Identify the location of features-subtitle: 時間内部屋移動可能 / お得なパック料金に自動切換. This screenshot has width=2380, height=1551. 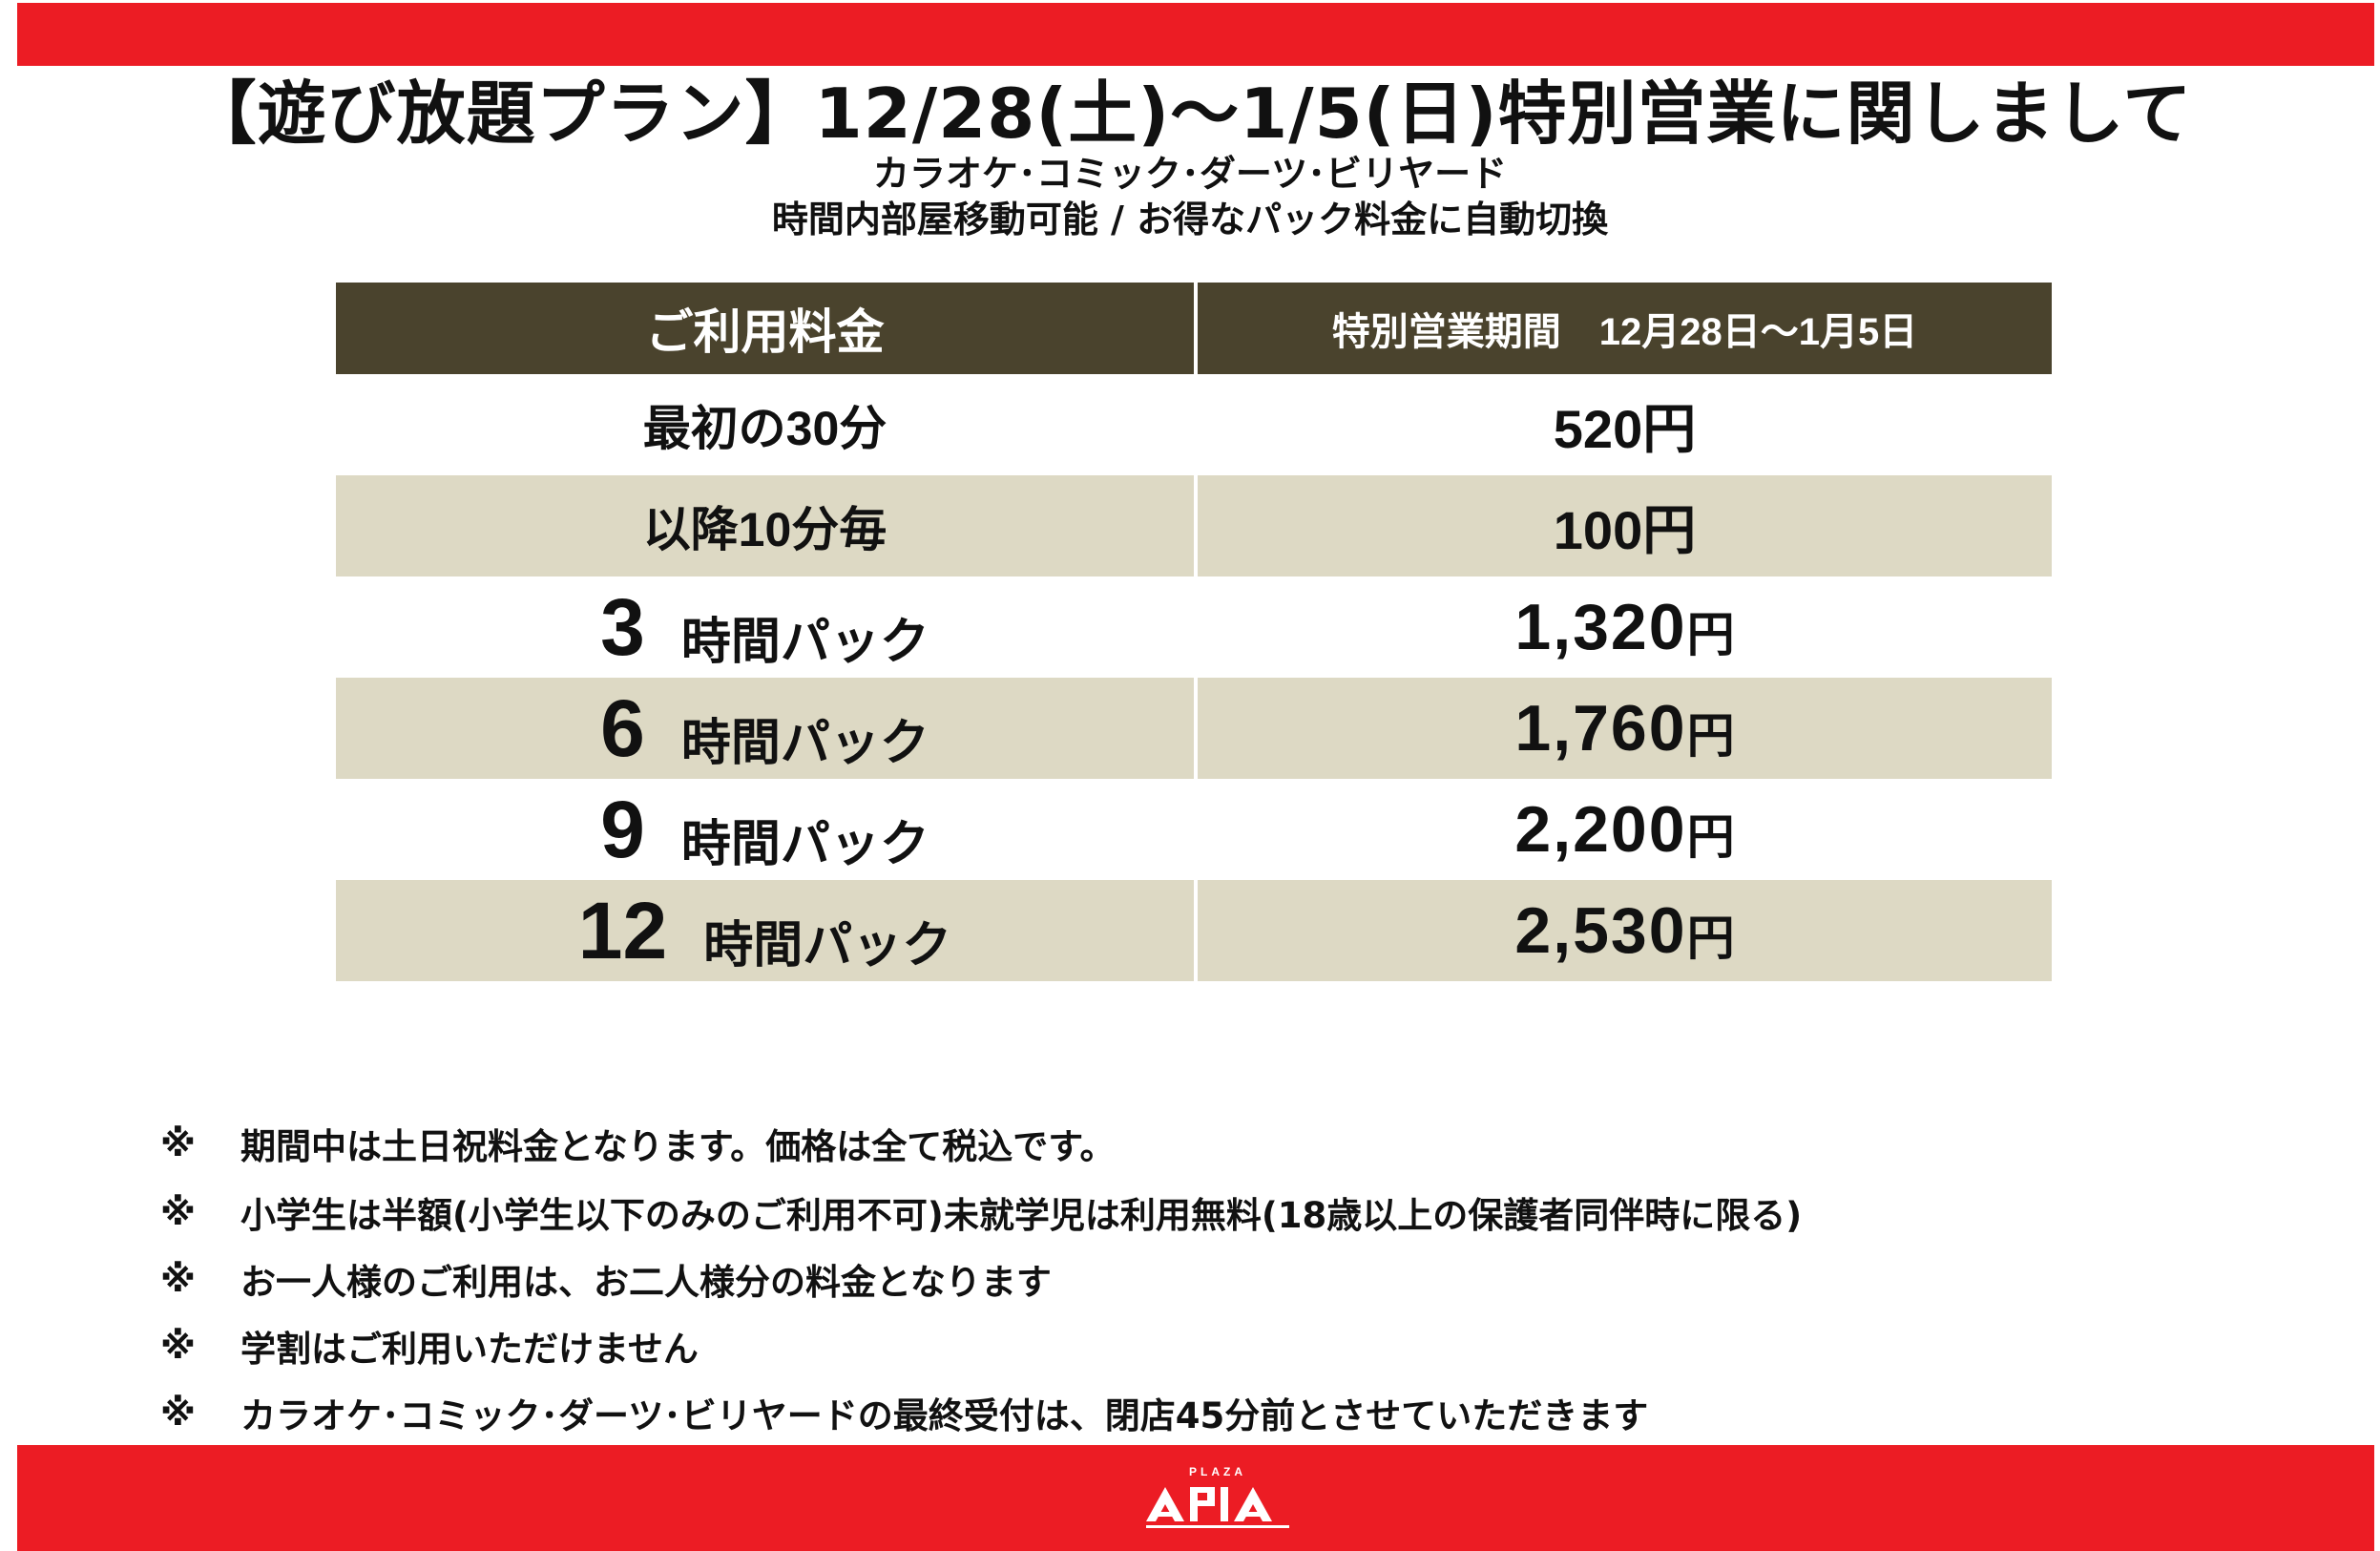
(1190, 220).